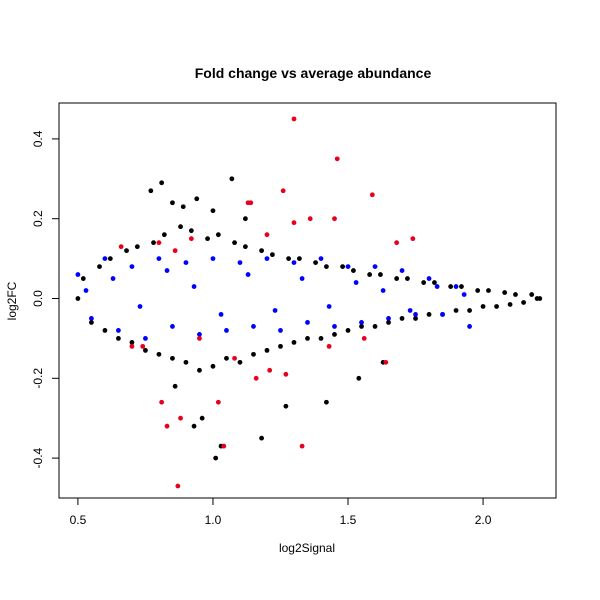 This screenshot has width=600, height=600. Describe the element at coordinates (307, 548) in the screenshot. I see `x-axis-label: log2Signal` at that location.